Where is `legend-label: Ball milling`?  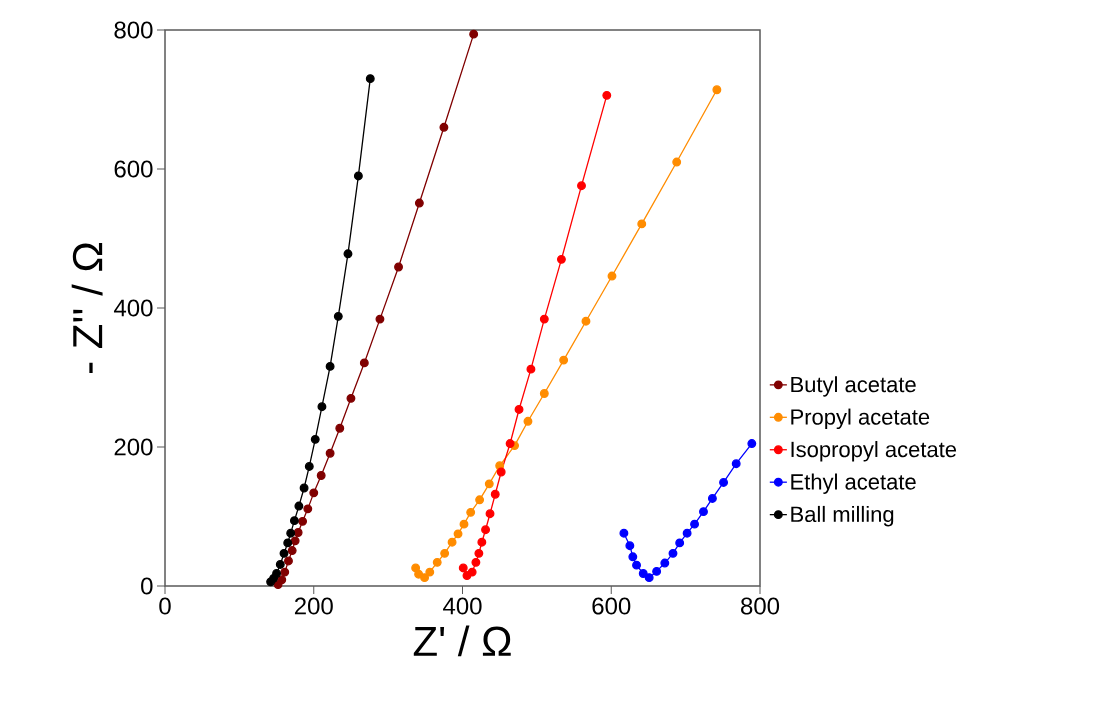 legend-label: Ball milling is located at coordinates (842, 516).